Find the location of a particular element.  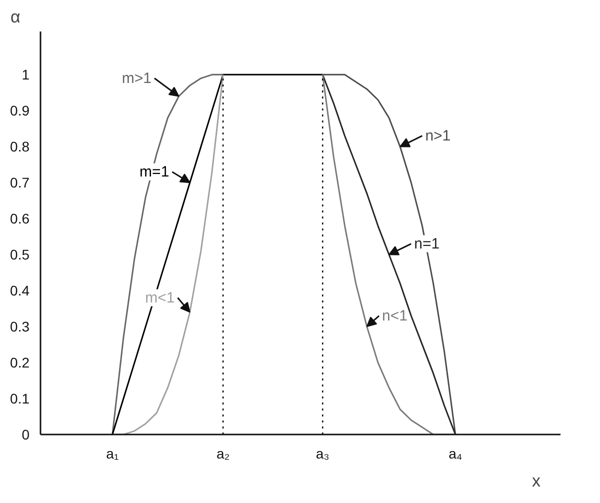

series-label: n>1 is located at coordinates (438, 135).